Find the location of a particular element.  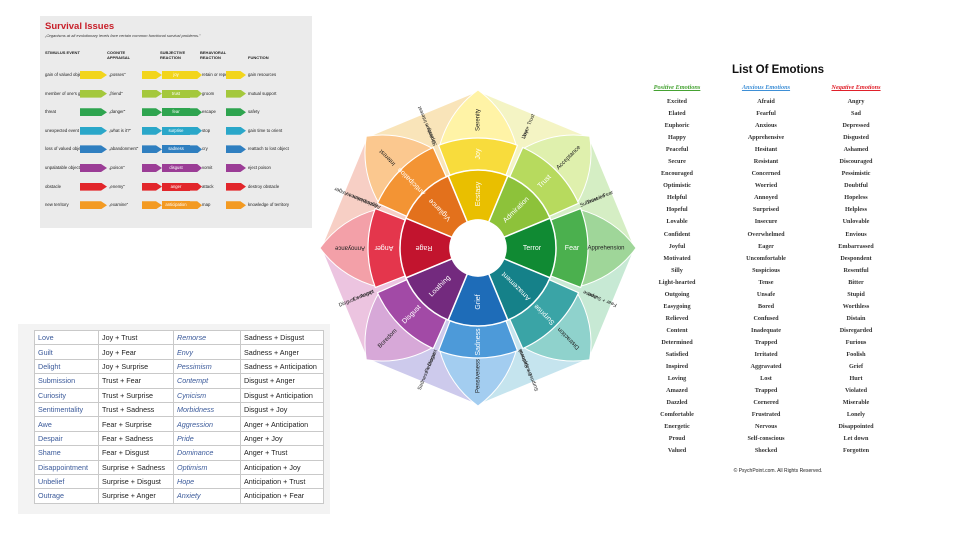

emotion-item: Aggravated is located at coordinates (766, 367).